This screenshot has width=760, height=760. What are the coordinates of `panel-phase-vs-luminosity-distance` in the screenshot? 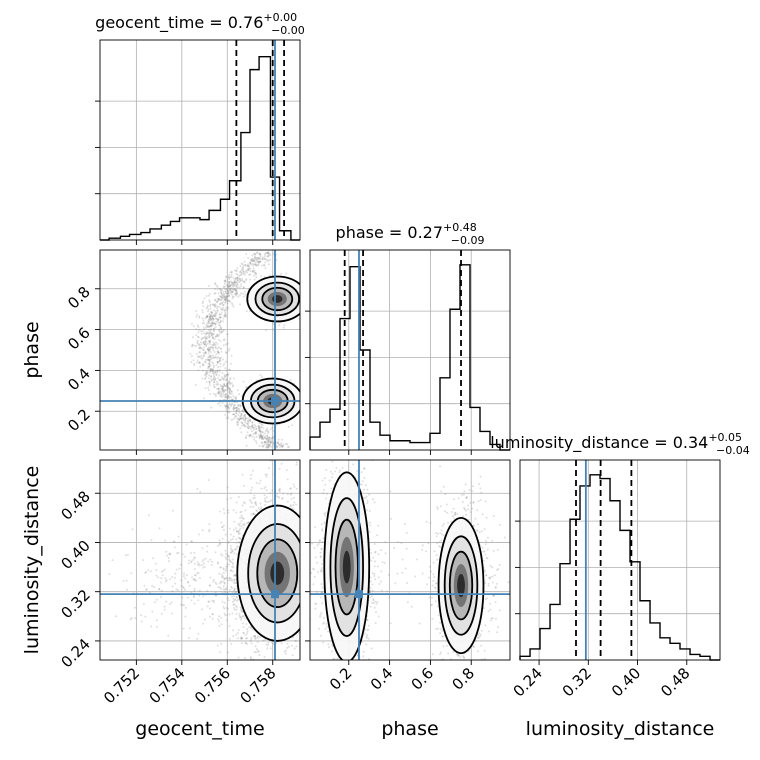 It's located at (410, 560).